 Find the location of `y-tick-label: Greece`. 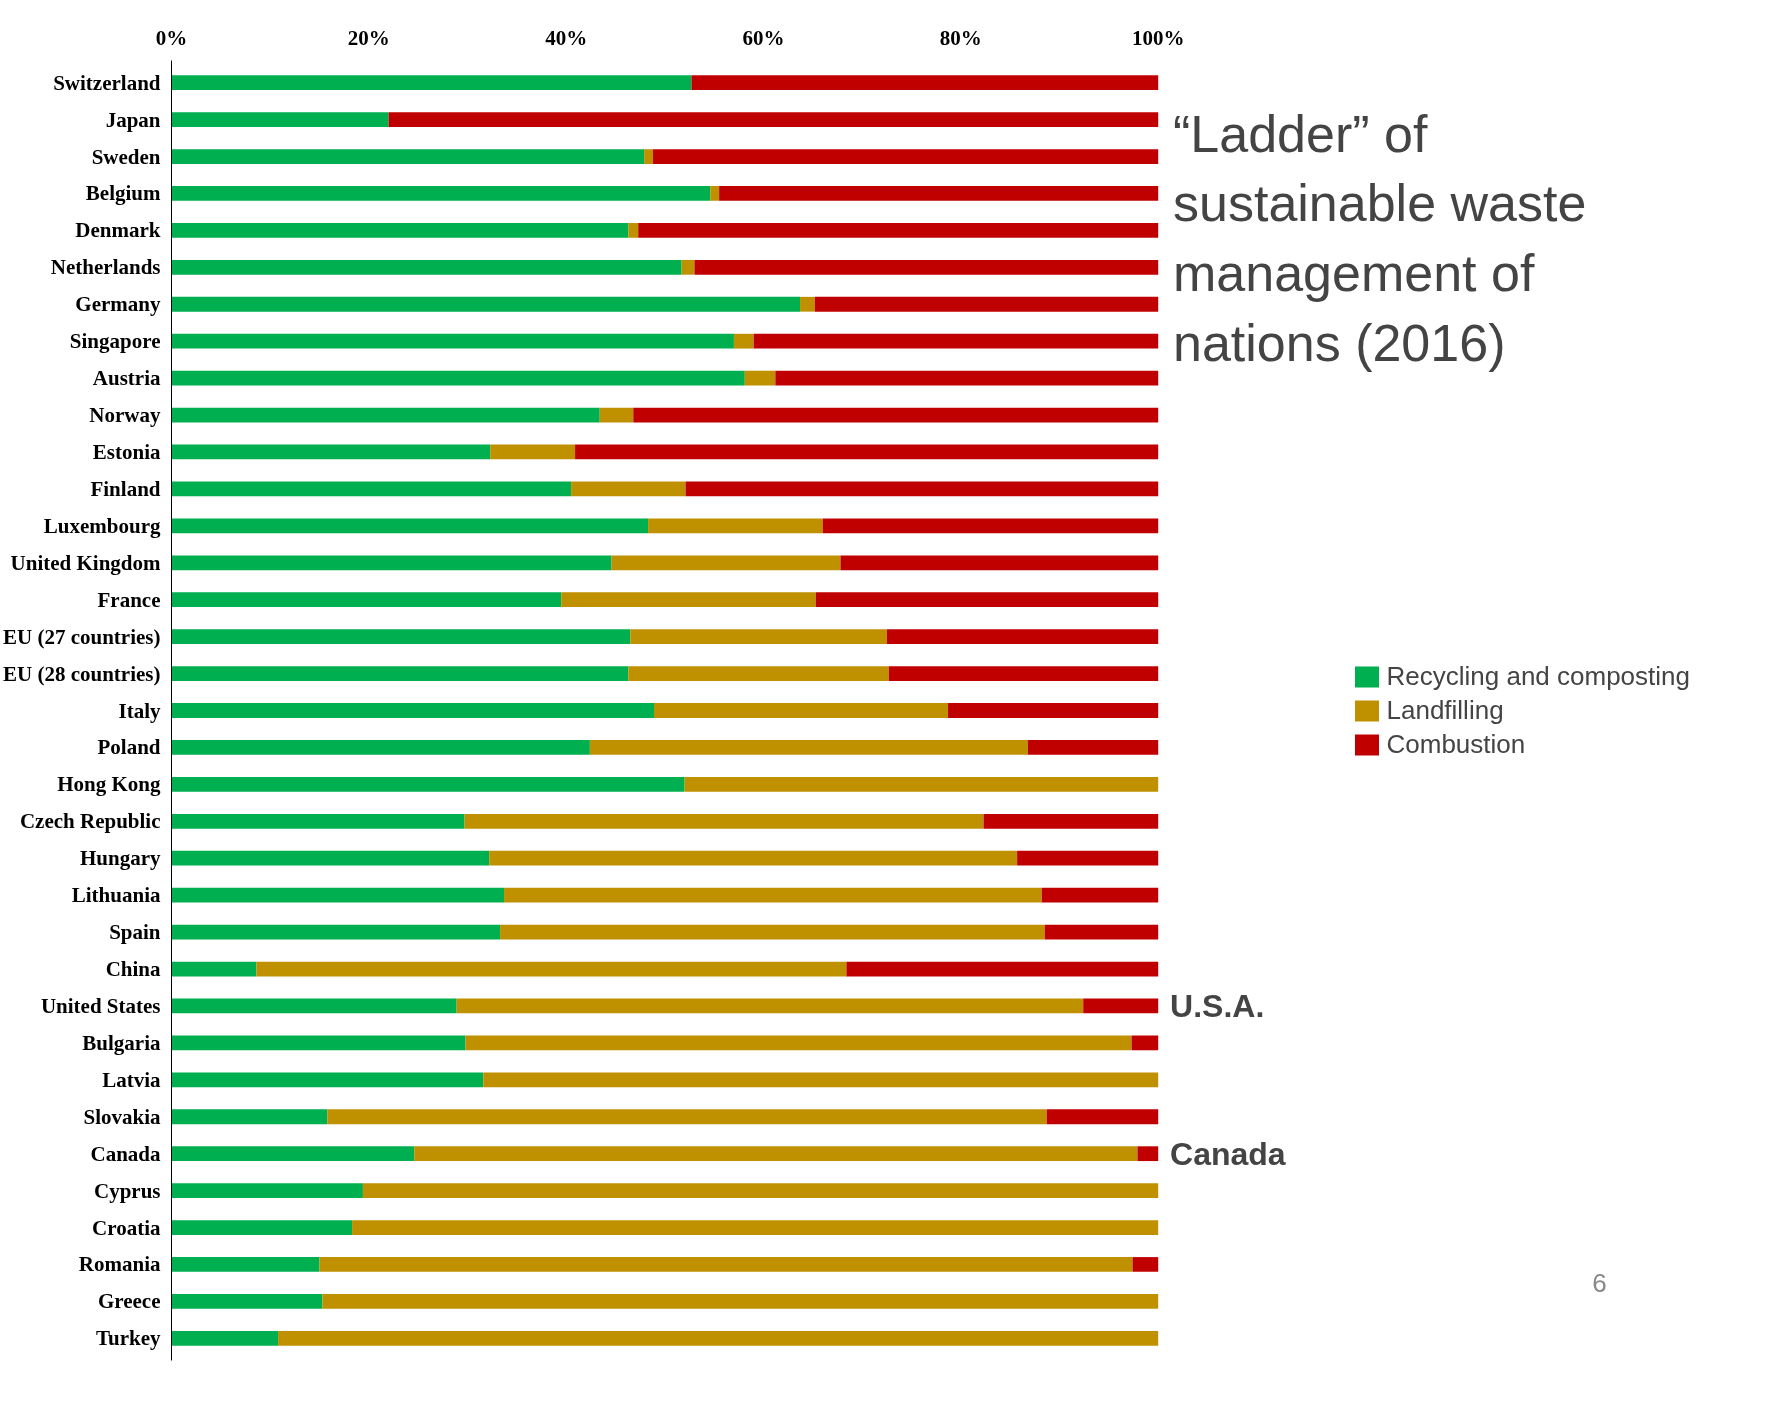

y-tick-label: Greece is located at coordinates (129, 1301).